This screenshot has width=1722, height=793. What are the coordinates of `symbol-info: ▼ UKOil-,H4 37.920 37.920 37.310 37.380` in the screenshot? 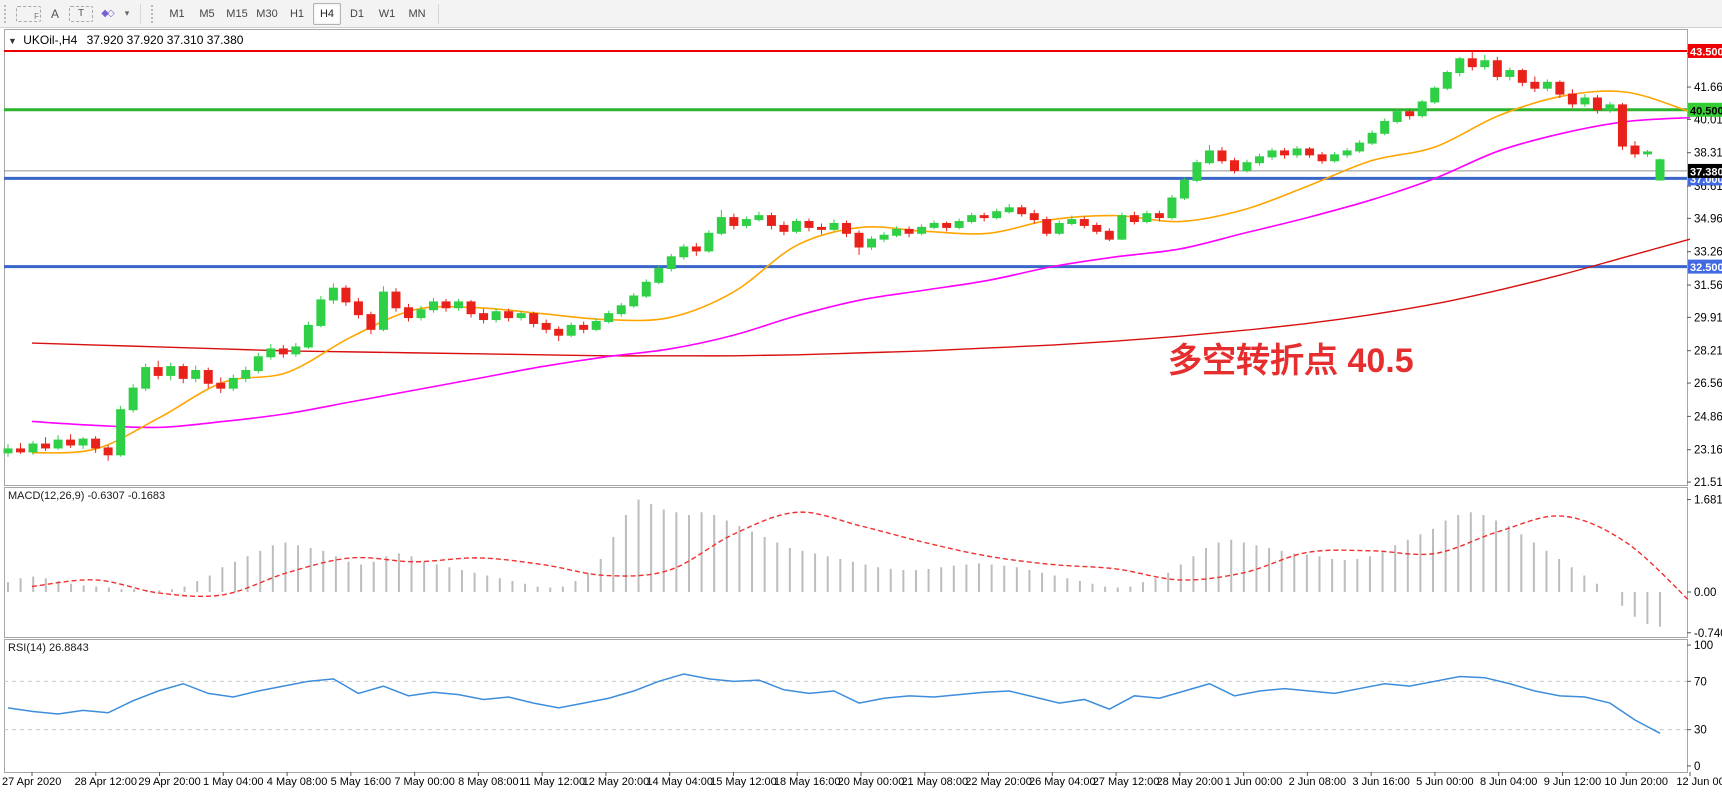 It's located at (125, 40).